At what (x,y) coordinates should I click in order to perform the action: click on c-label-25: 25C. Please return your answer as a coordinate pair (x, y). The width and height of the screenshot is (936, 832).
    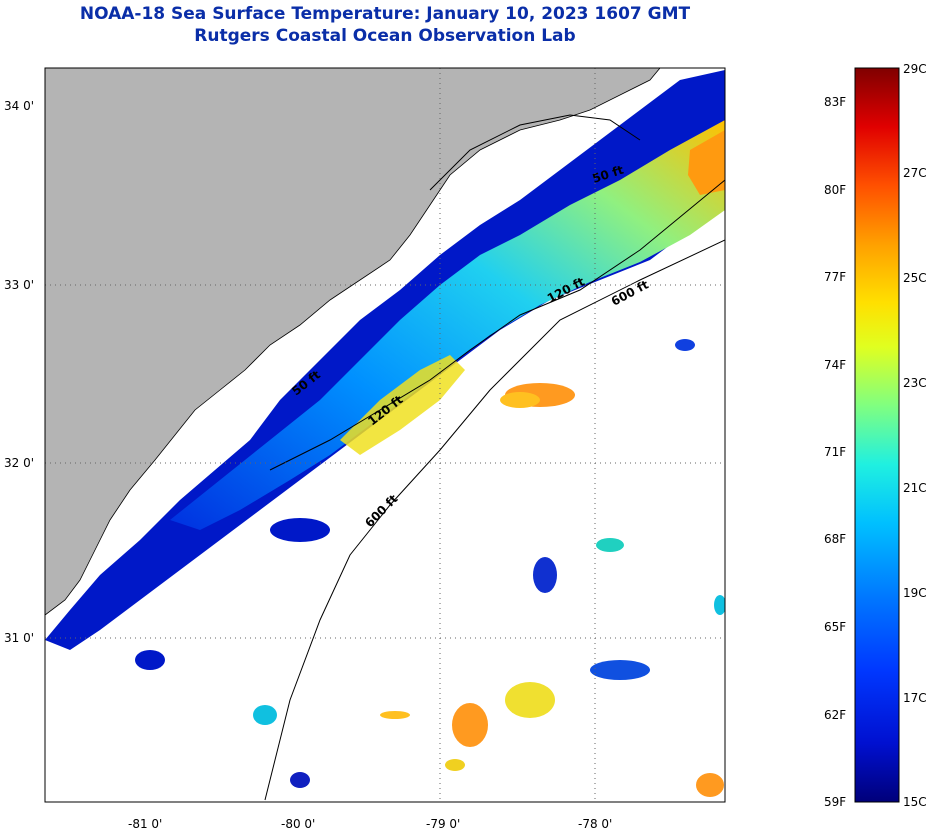
    Looking at the image, I should click on (915, 278).